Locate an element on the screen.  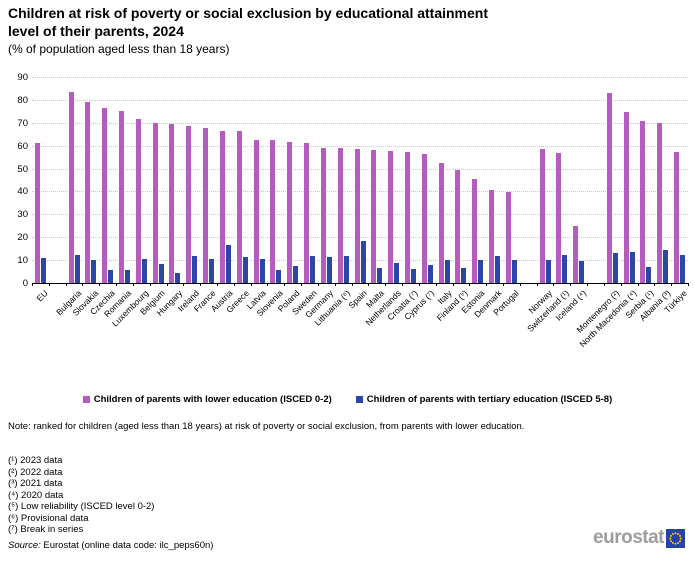
bar-Netherlands-lower is located at coordinates (391, 217).